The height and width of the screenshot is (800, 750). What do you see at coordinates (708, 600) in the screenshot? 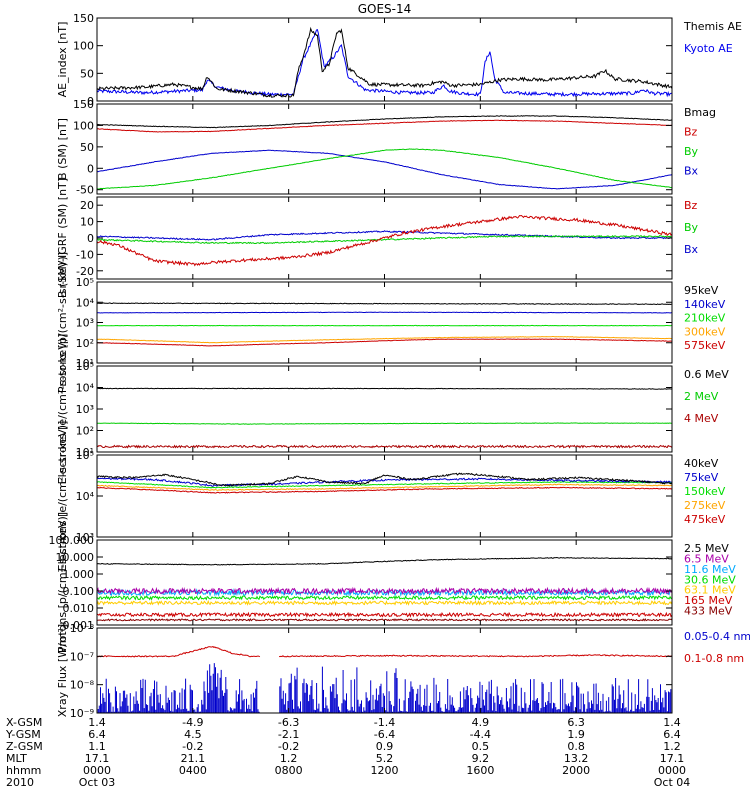
I see `legend-label: 165 MeV` at bounding box center [708, 600].